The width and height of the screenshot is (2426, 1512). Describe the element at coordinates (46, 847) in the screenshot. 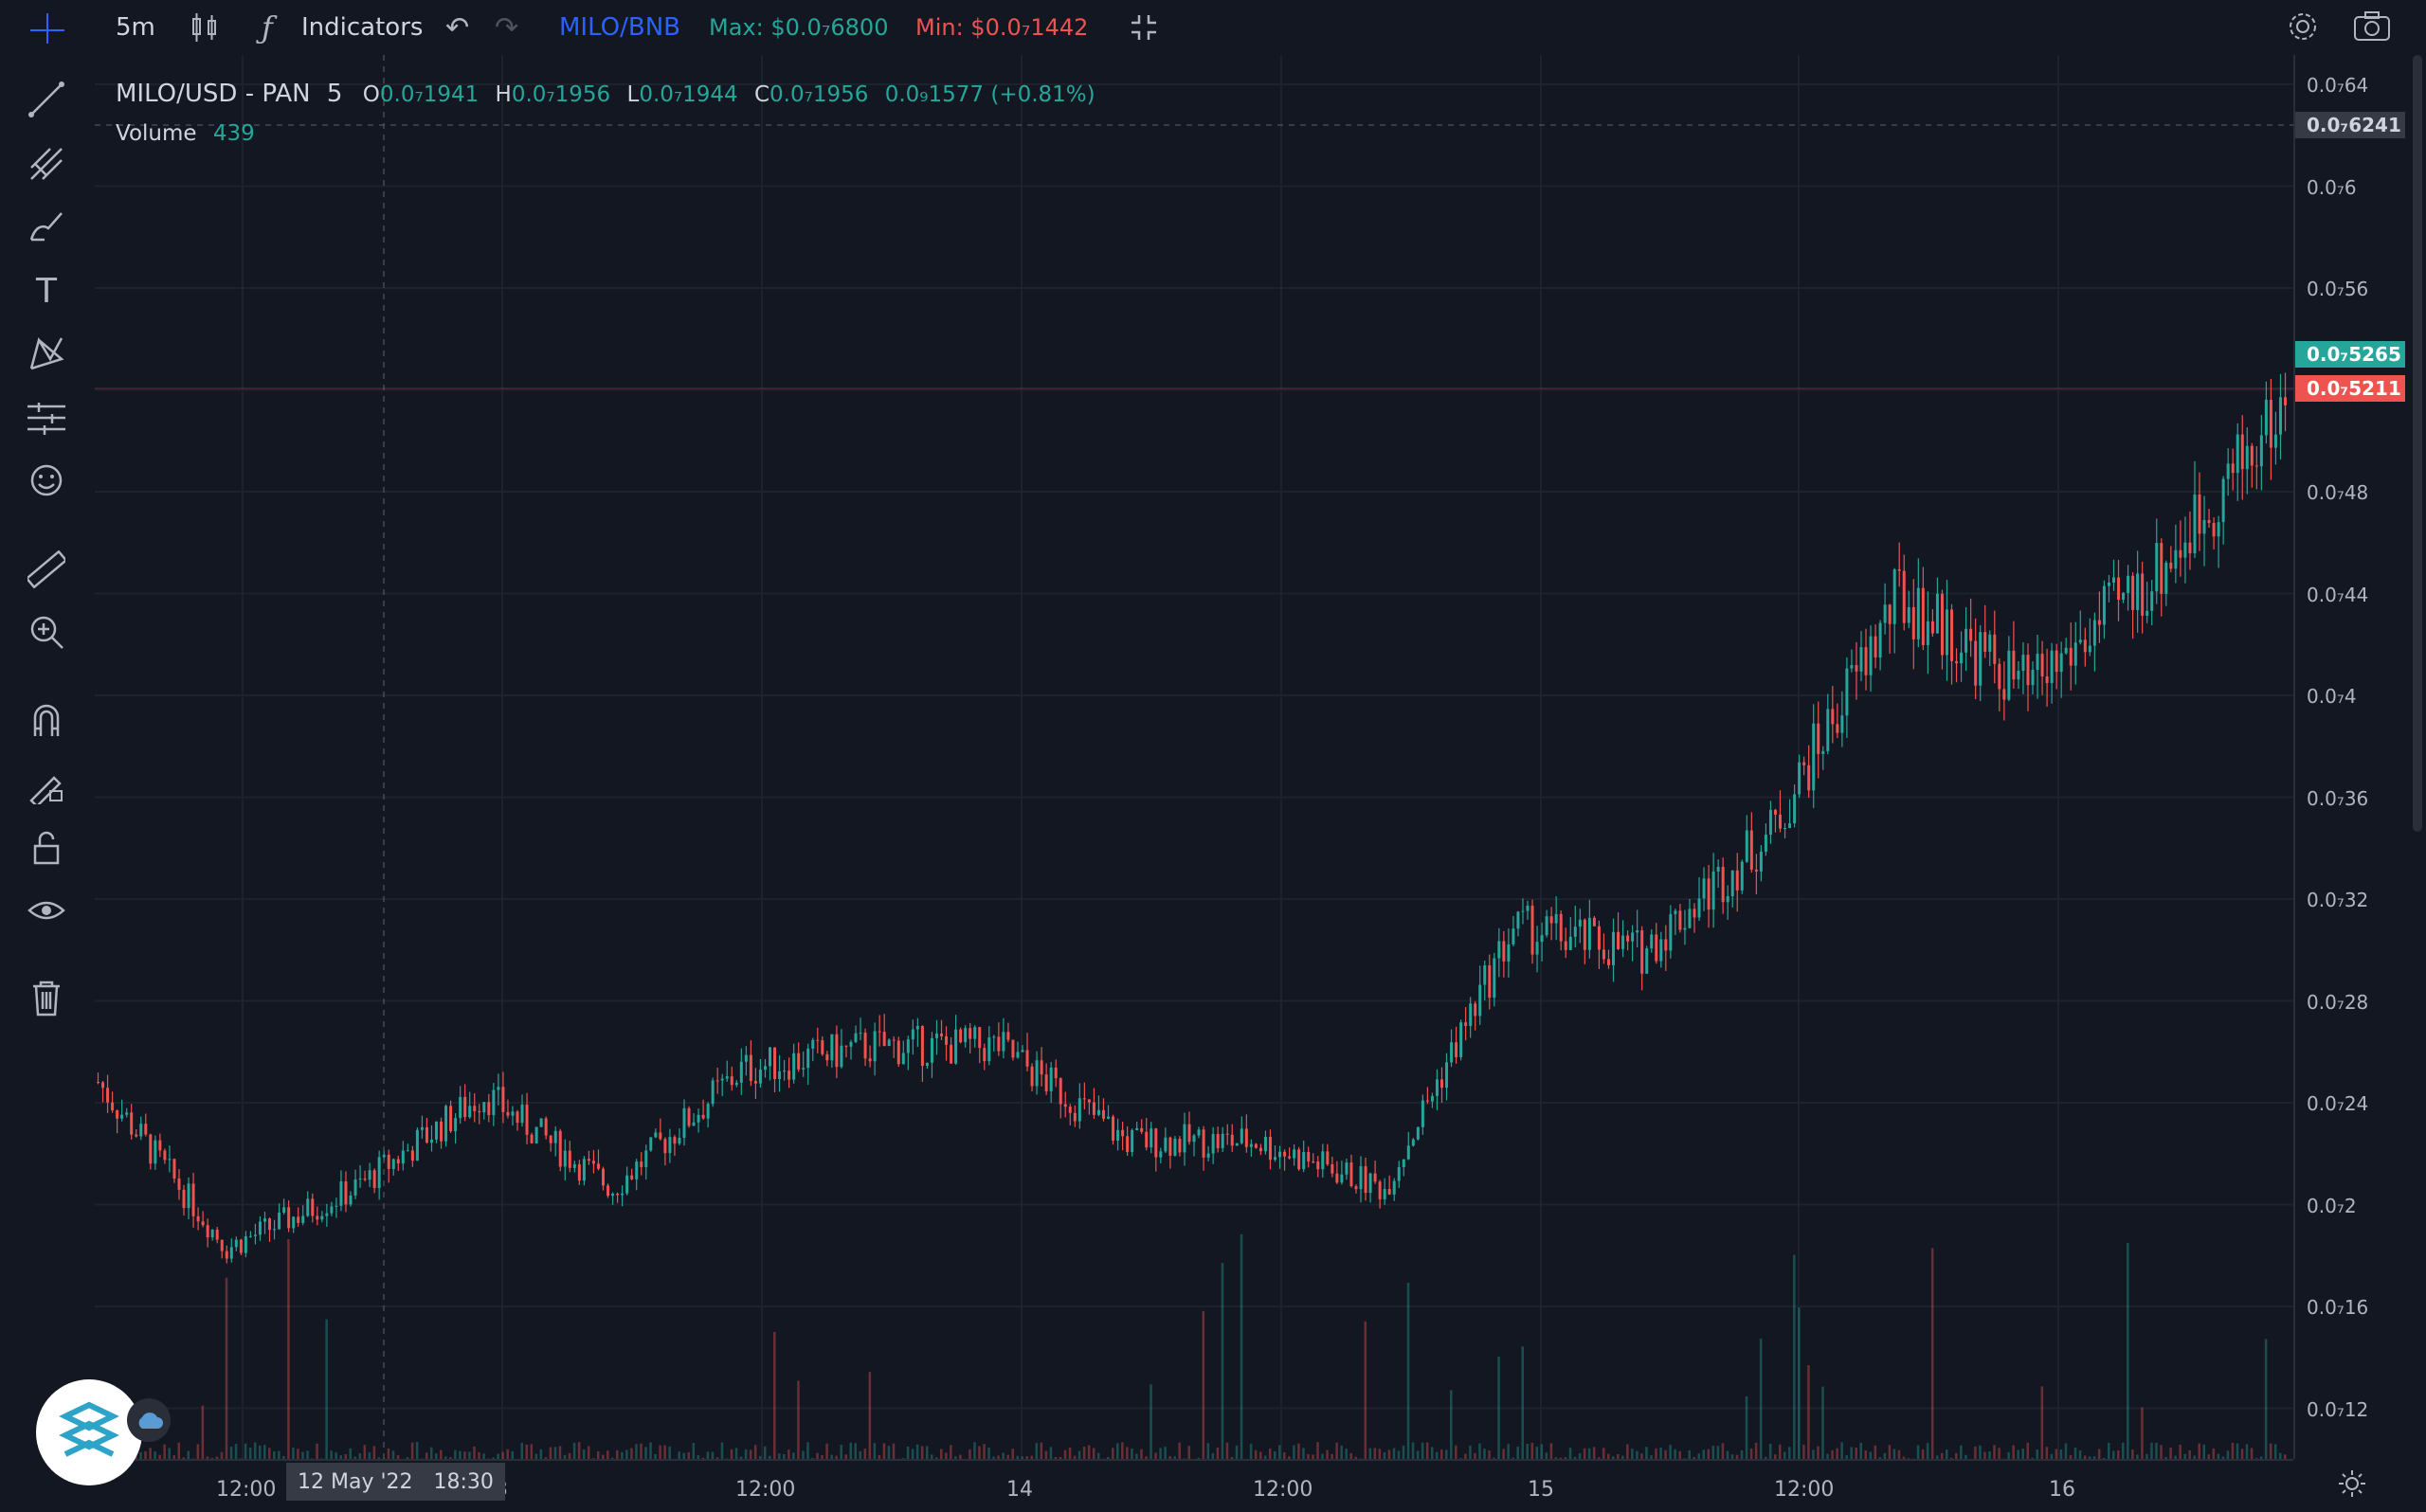

I see `unlock-icon` at that location.